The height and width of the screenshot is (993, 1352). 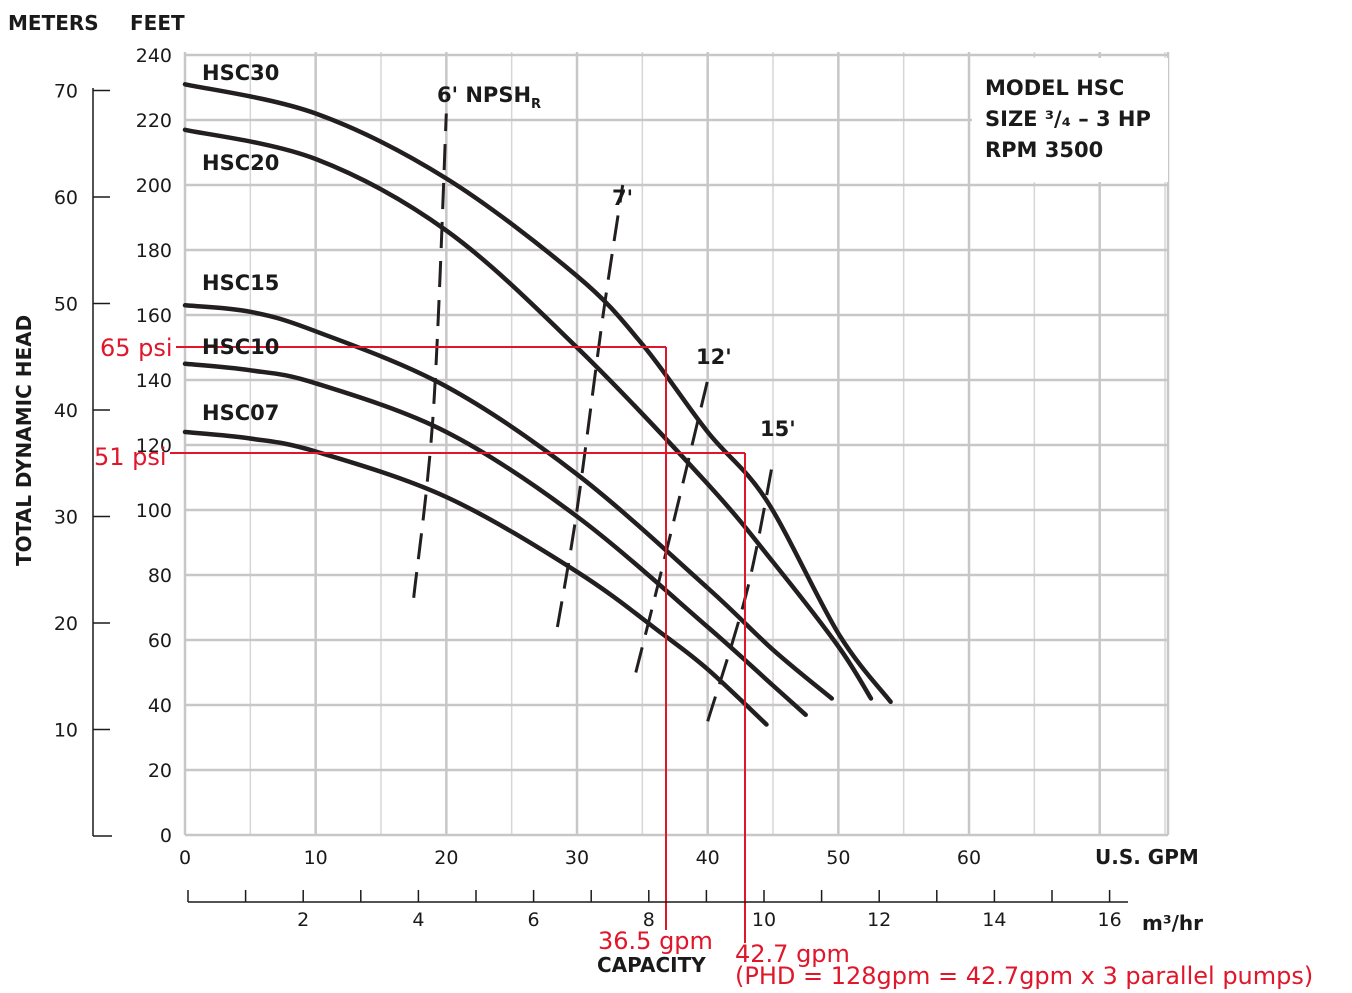 What do you see at coordinates (714, 357) in the screenshot?
I see `npsh-12-label: 12'` at bounding box center [714, 357].